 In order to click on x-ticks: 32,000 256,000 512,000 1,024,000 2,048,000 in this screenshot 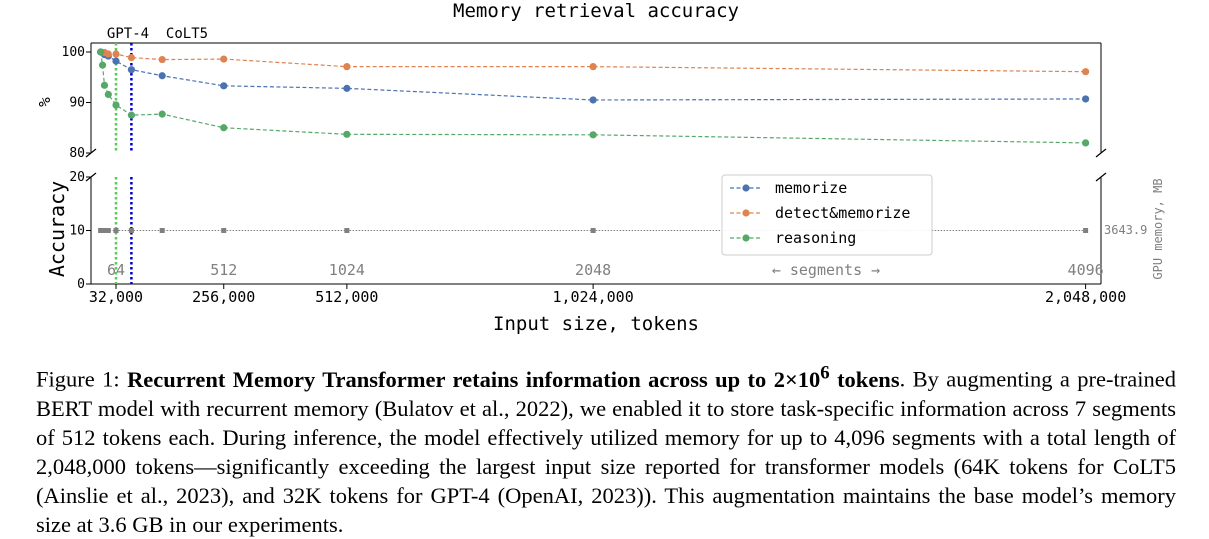, I will do `click(607, 295)`.